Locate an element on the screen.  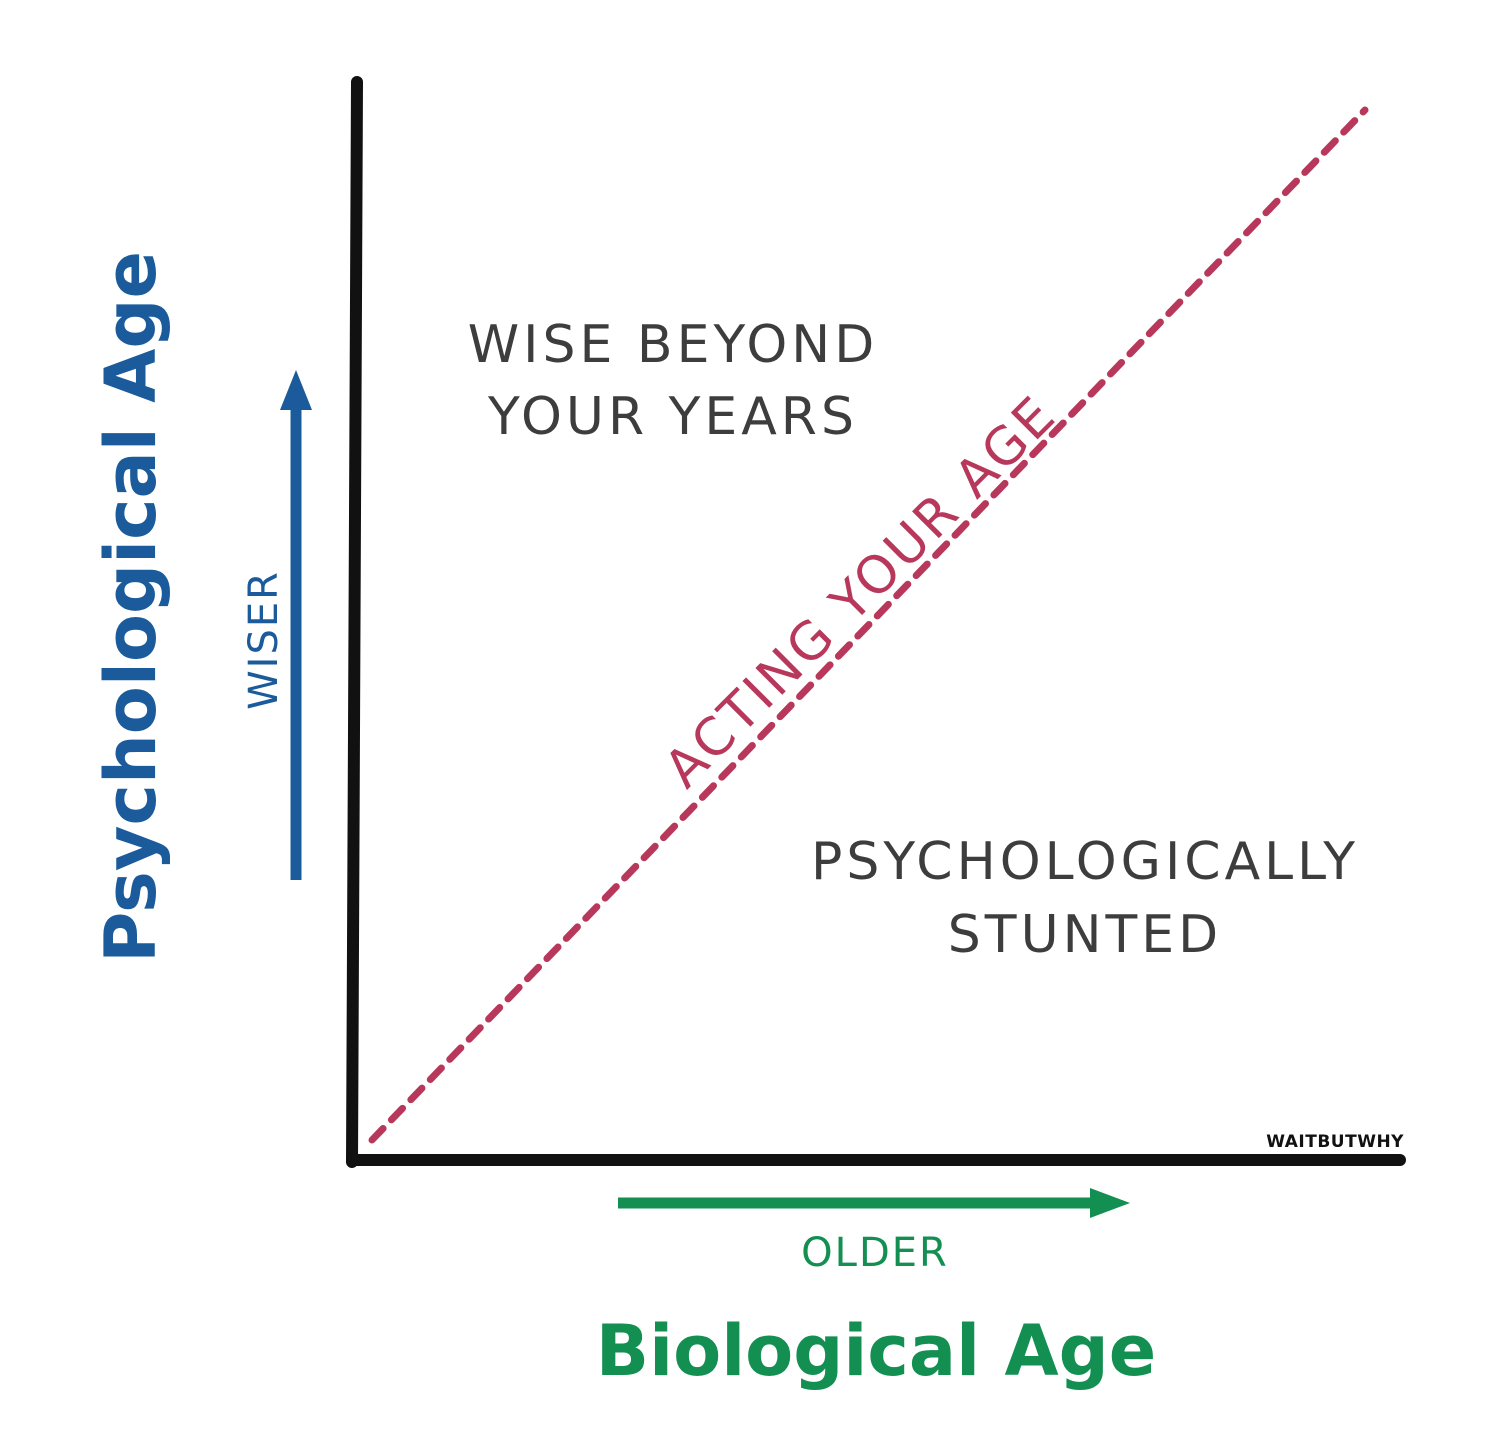
region-lower-right-line2: STUNTED is located at coordinates (1085, 935).